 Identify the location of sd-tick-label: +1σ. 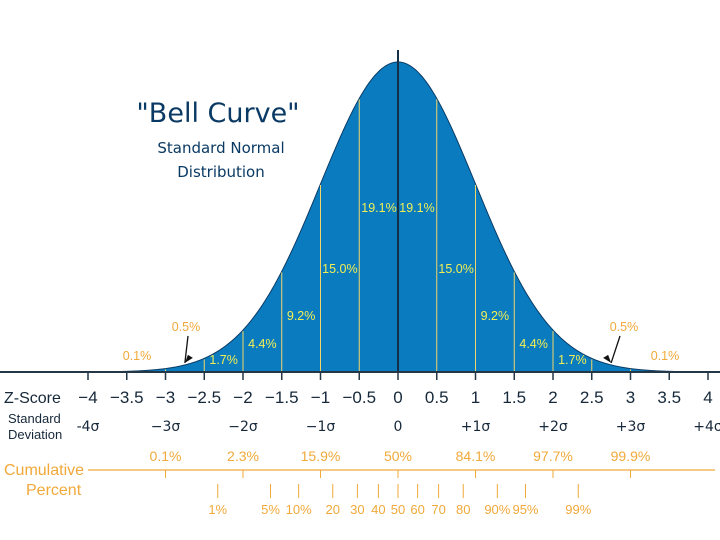
(476, 427).